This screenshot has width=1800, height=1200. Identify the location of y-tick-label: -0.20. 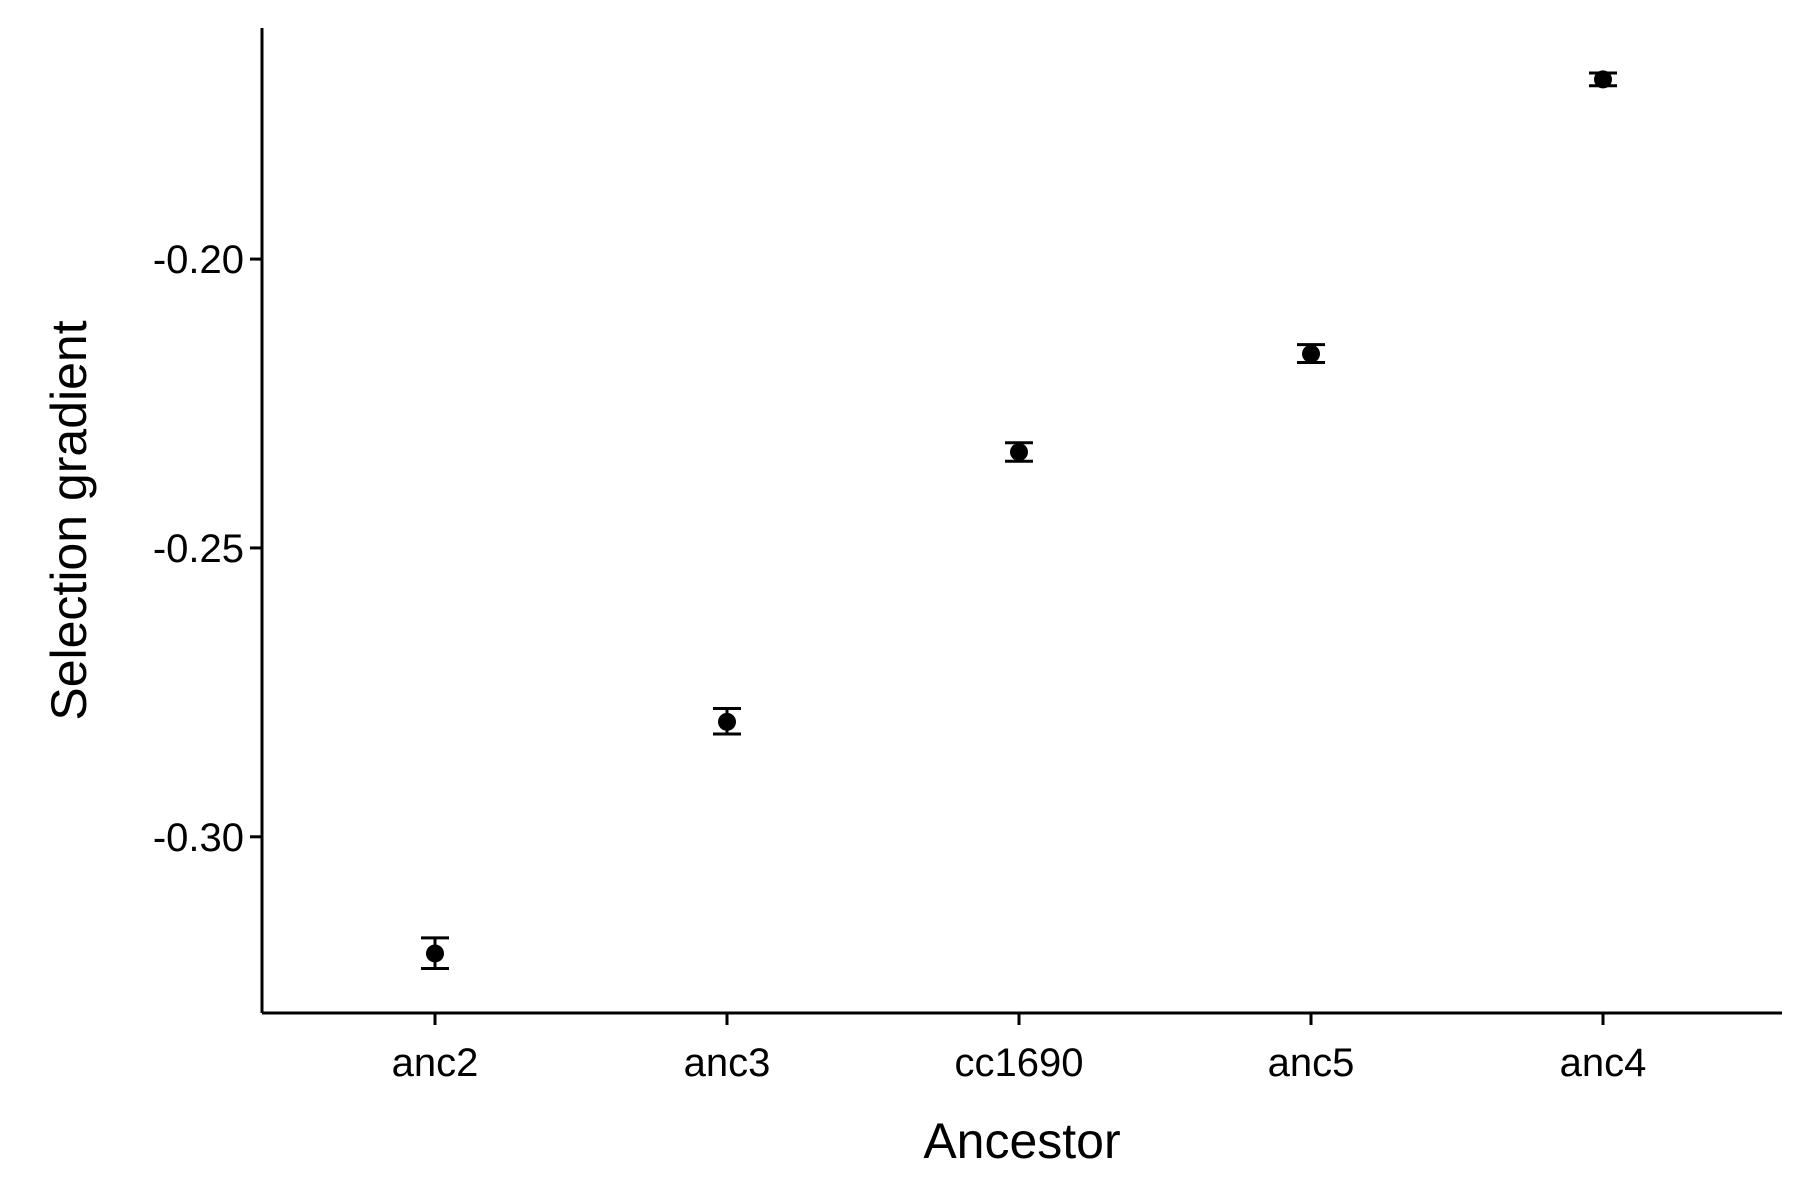
(198, 260).